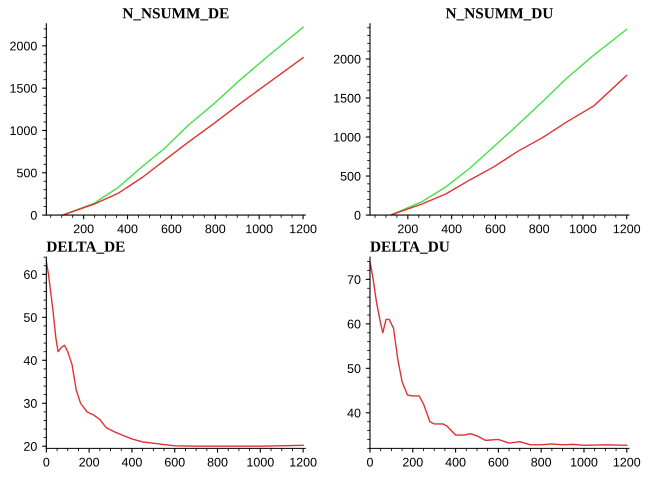 This screenshot has width=662, height=477. I want to click on chart-title: DELTA_DE, so click(85, 248).